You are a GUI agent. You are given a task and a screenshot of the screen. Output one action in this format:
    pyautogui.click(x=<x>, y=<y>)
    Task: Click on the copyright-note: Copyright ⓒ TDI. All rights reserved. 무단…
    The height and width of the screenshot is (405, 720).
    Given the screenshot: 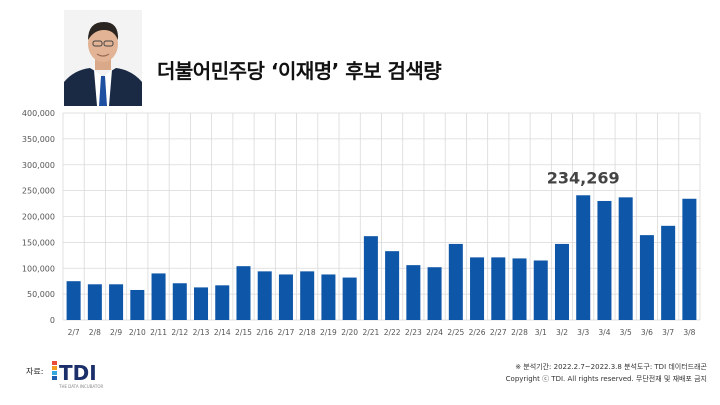 What is the action you would take?
    pyautogui.click(x=606, y=379)
    